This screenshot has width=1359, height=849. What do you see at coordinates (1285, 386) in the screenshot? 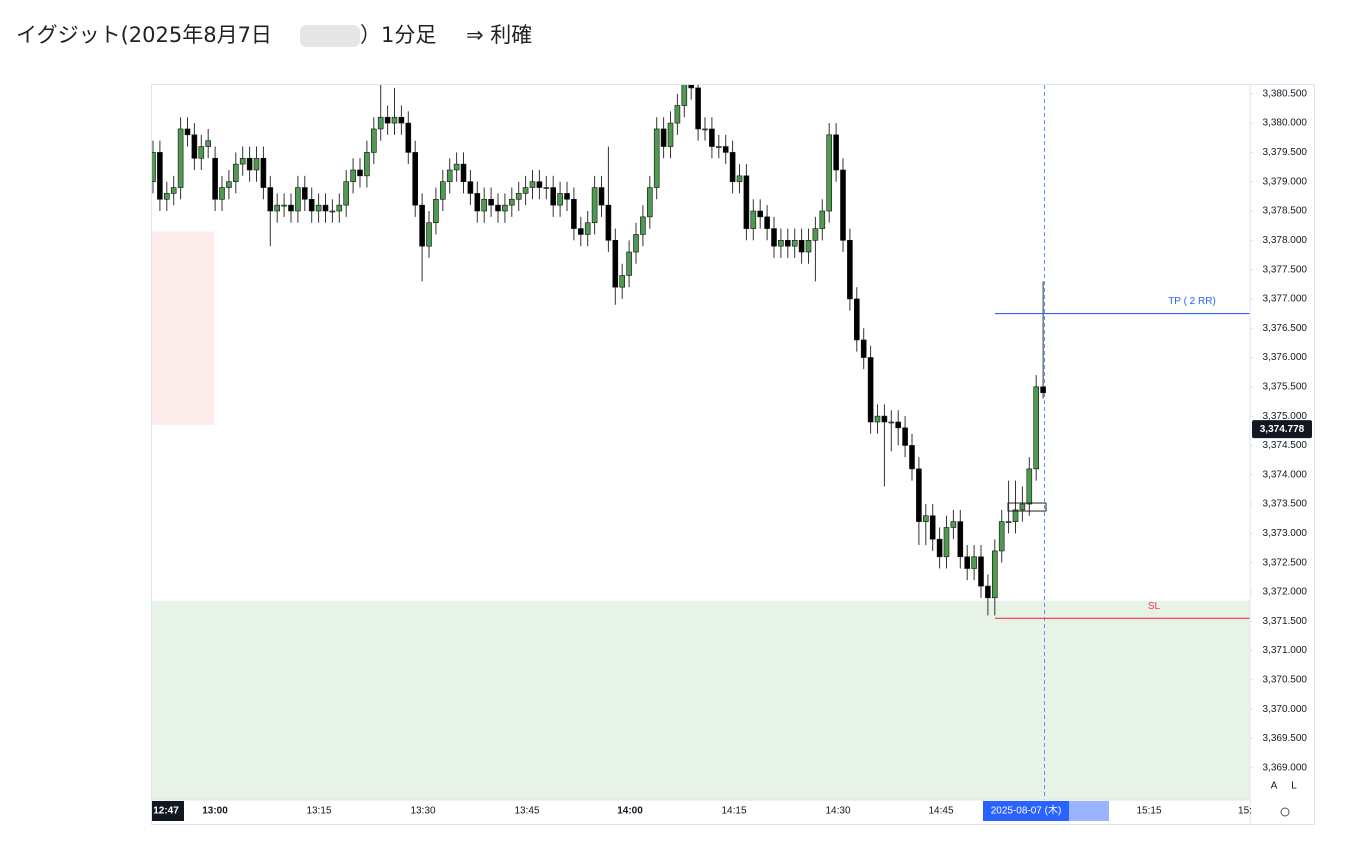
I see `y-tick-label: 3,375.500` at bounding box center [1285, 386].